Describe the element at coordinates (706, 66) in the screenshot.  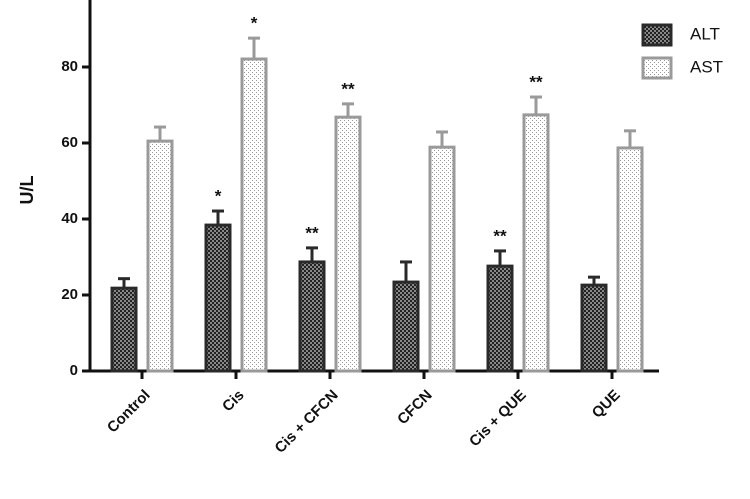
I see `legend-label: AST` at that location.